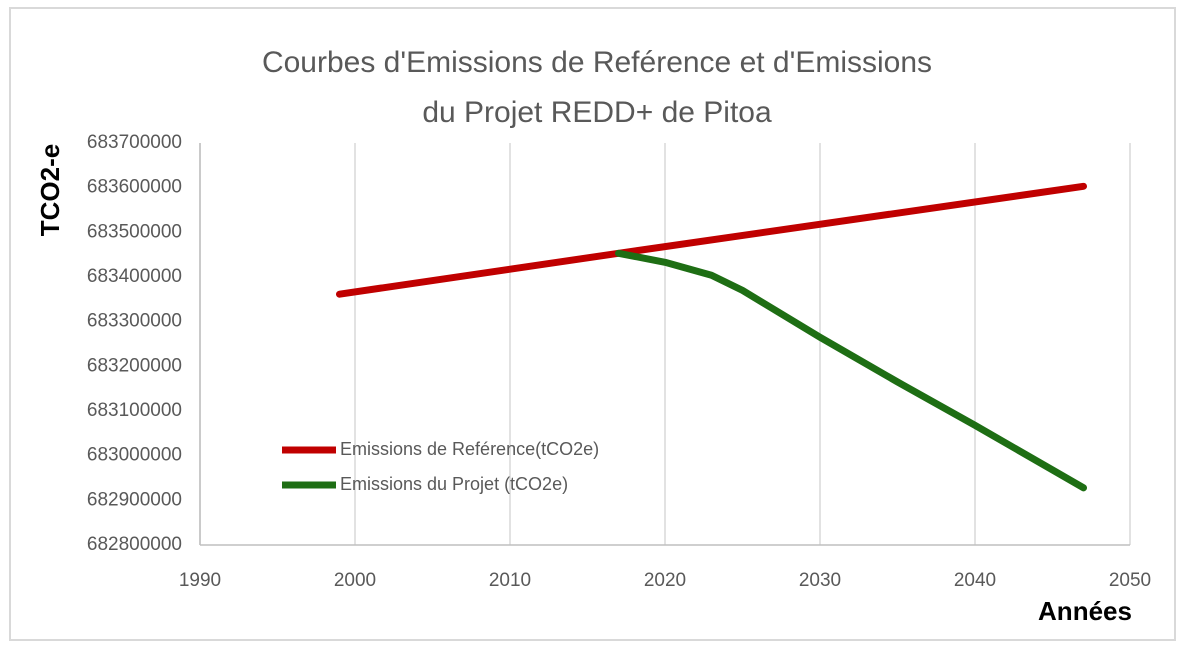  What do you see at coordinates (134, 231) in the screenshot?
I see `y-tick-label: 683500000` at bounding box center [134, 231].